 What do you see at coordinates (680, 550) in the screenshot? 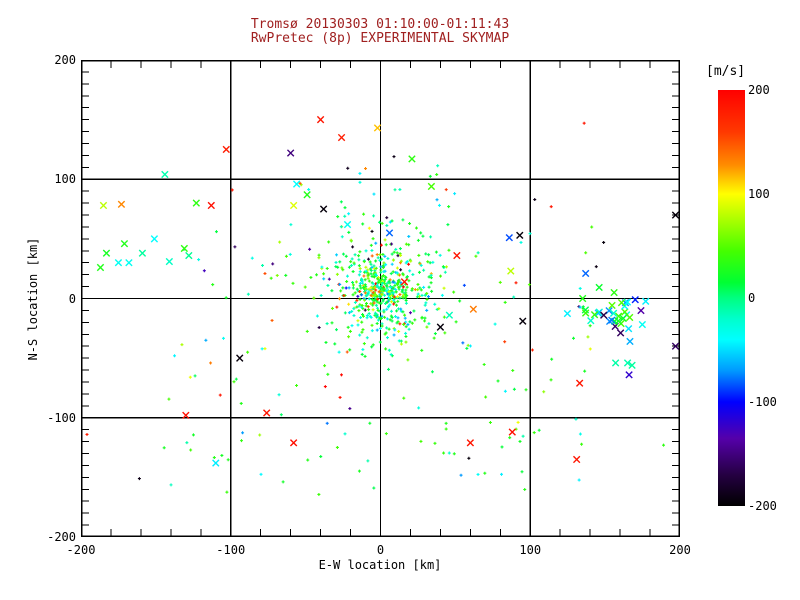
I see `x-tick-label: 200` at bounding box center [680, 550].